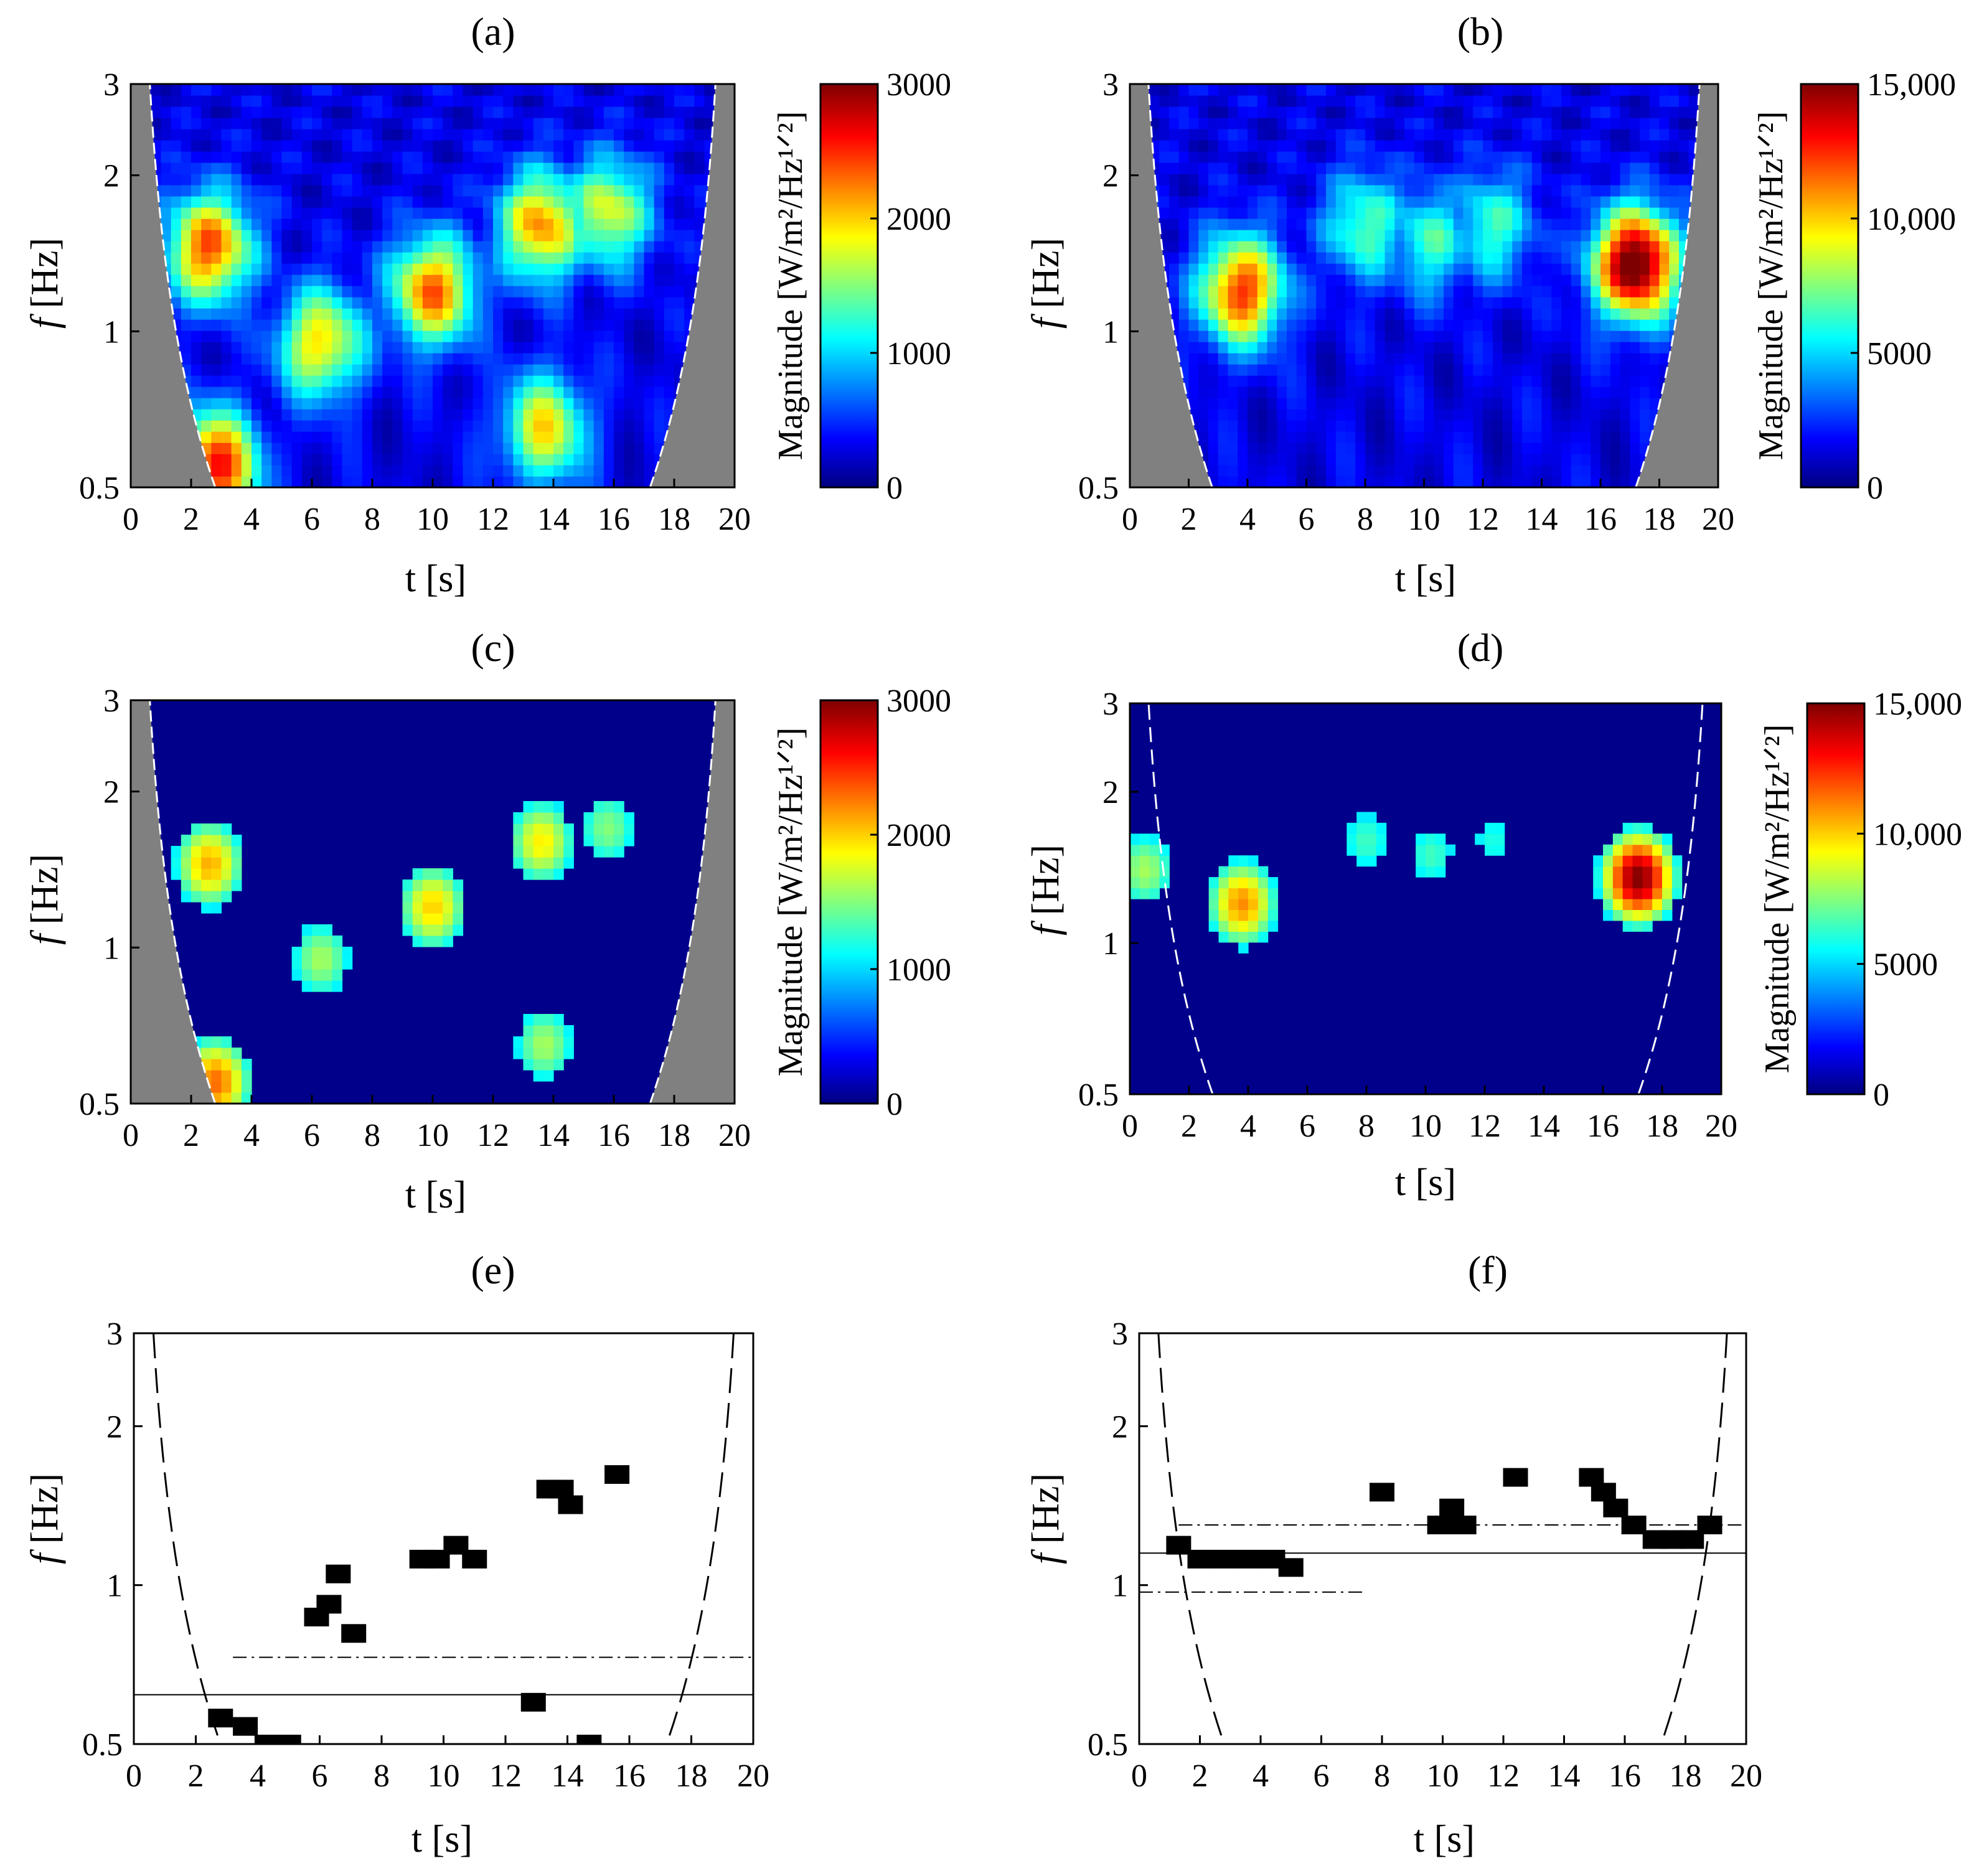 Image resolution: width=1974 pixels, height=1876 pixels. I want to click on xtick-label: 18, so click(674, 1135).